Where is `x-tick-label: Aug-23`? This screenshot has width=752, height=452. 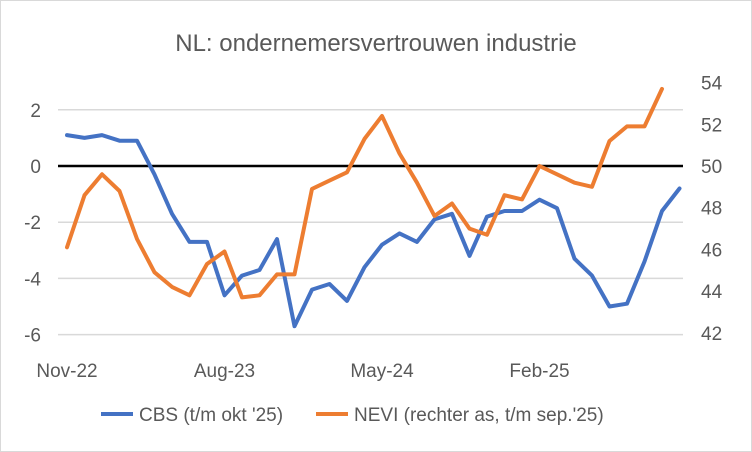 x-tick-label: Aug-23 is located at coordinates (224, 371).